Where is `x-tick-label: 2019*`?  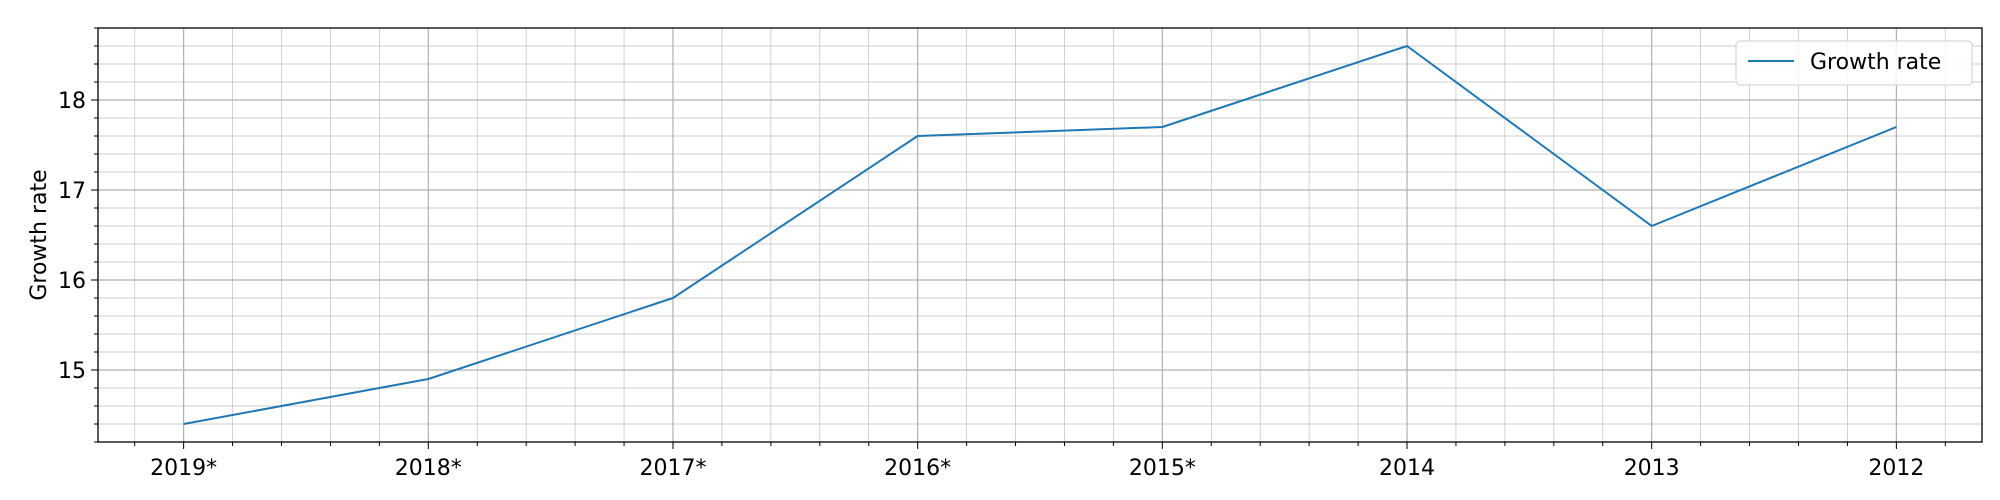 x-tick-label: 2019* is located at coordinates (183, 468).